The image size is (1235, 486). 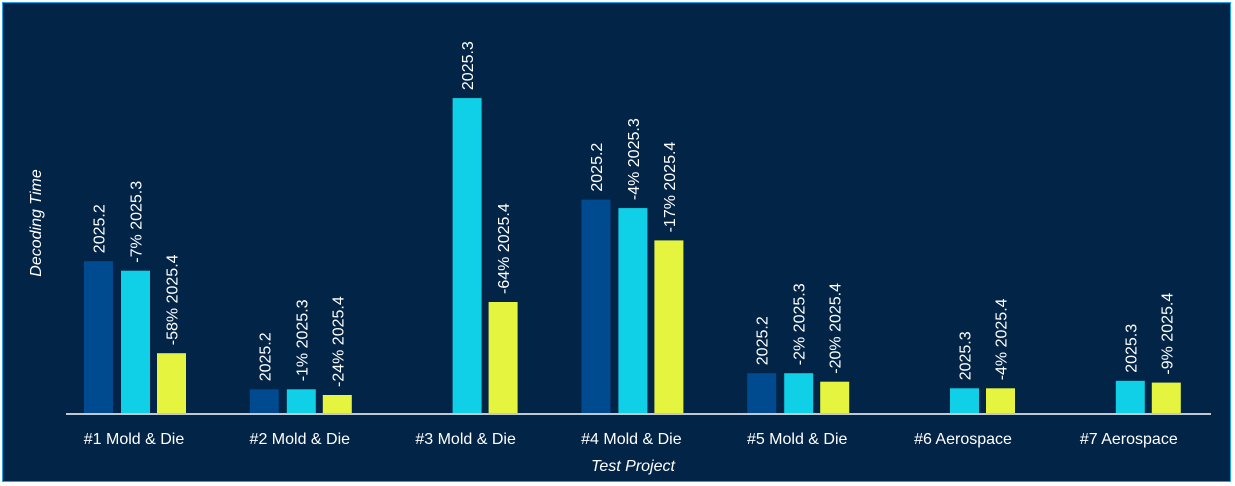 What do you see at coordinates (633, 310) in the screenshot?
I see `bar-2025.3-4` at bounding box center [633, 310].